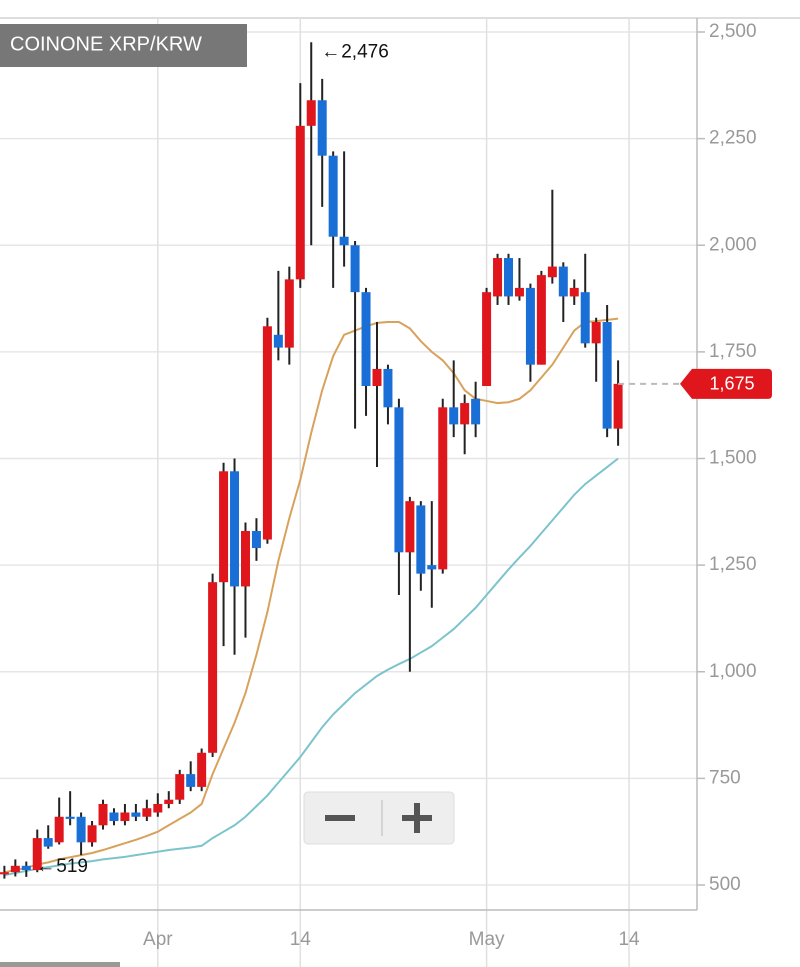 Image resolution: width=800 pixels, height=967 pixels. I want to click on zoom-controls, so click(379, 818).